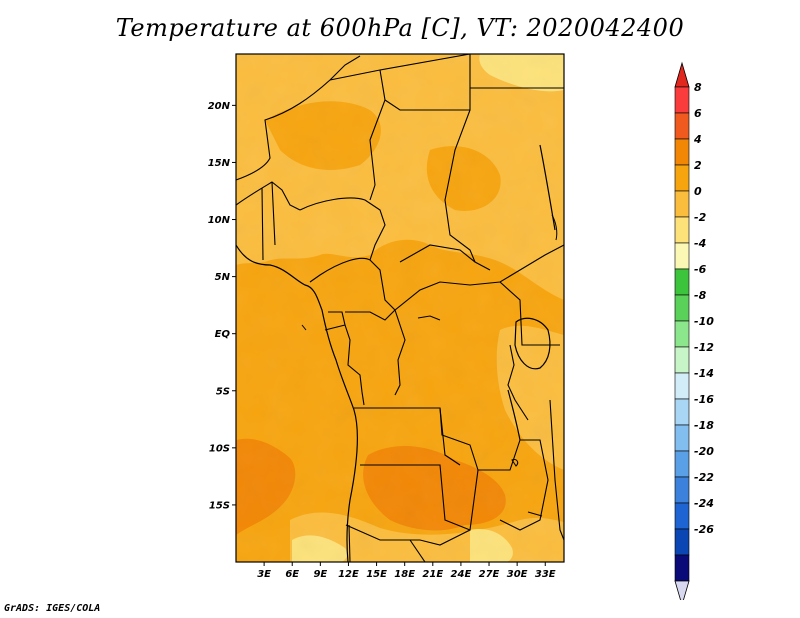 Image resolution: width=800 pixels, height=618 pixels. I want to click on colorbar-label: -24, so click(704, 503).